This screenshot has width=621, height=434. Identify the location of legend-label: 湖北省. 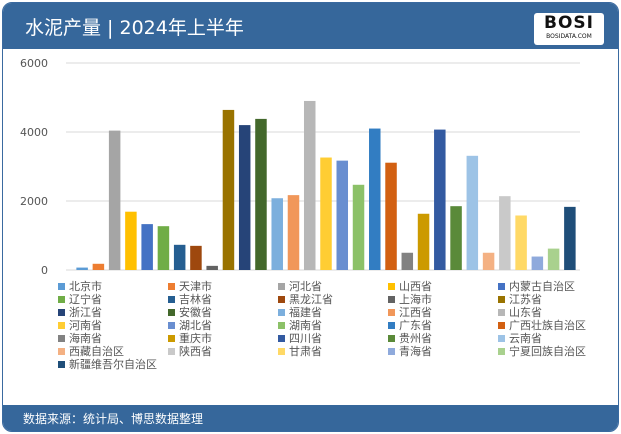
(195, 325).